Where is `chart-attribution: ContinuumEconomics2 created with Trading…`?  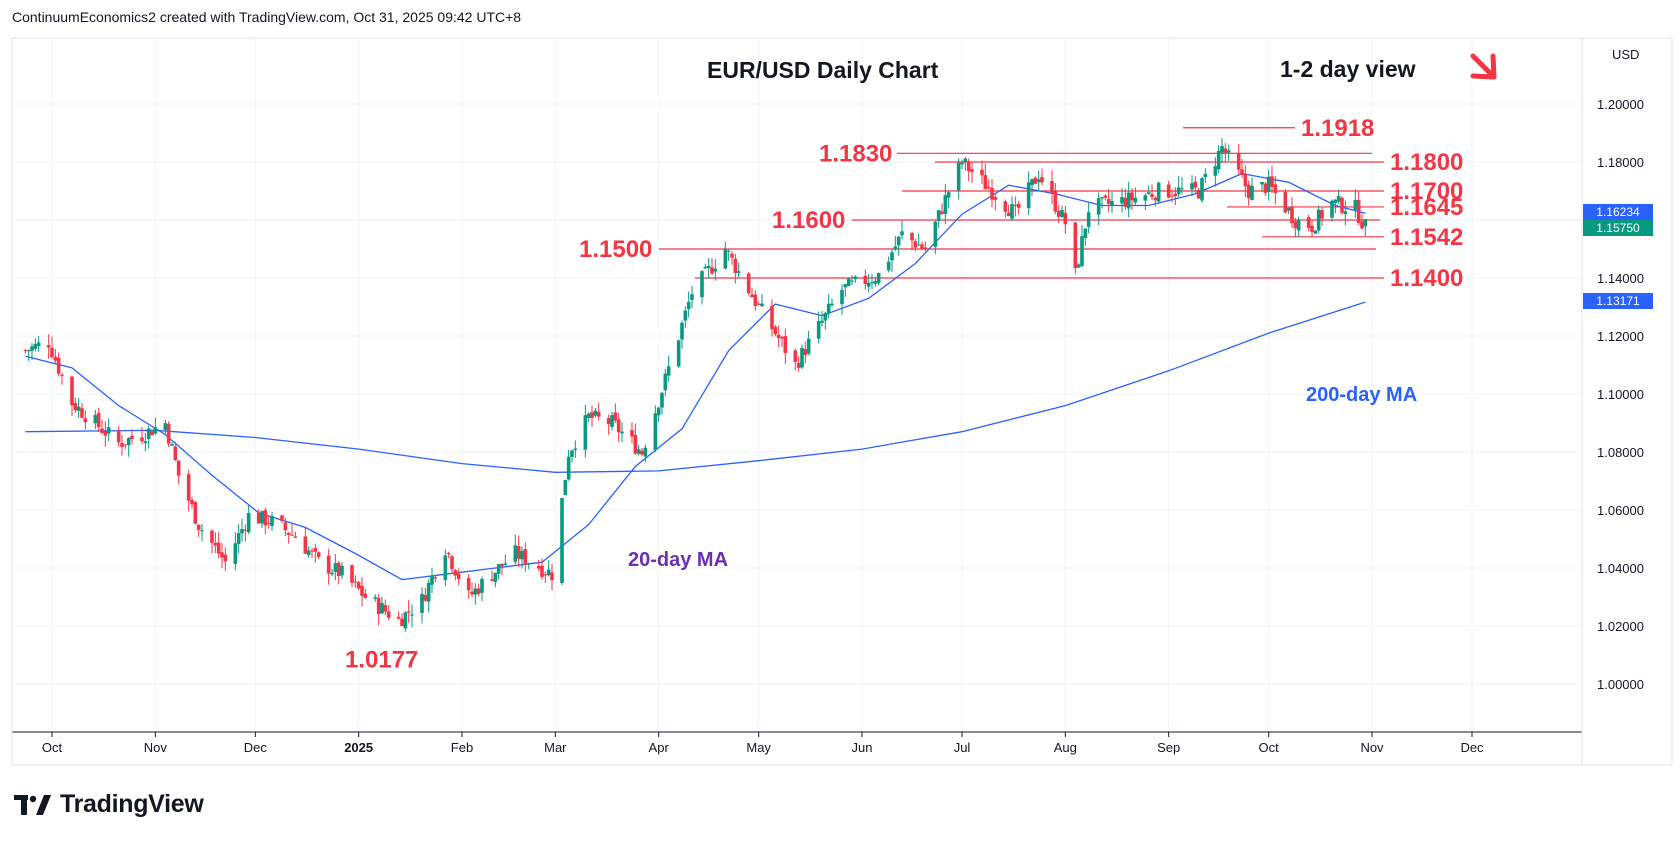 chart-attribution: ContinuumEconomics2 created with Trading… is located at coordinates (267, 17).